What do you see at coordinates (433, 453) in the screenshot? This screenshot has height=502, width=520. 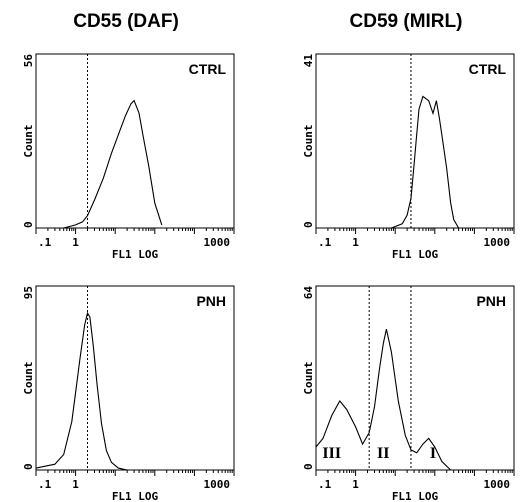 I see `region-label: I` at bounding box center [433, 453].